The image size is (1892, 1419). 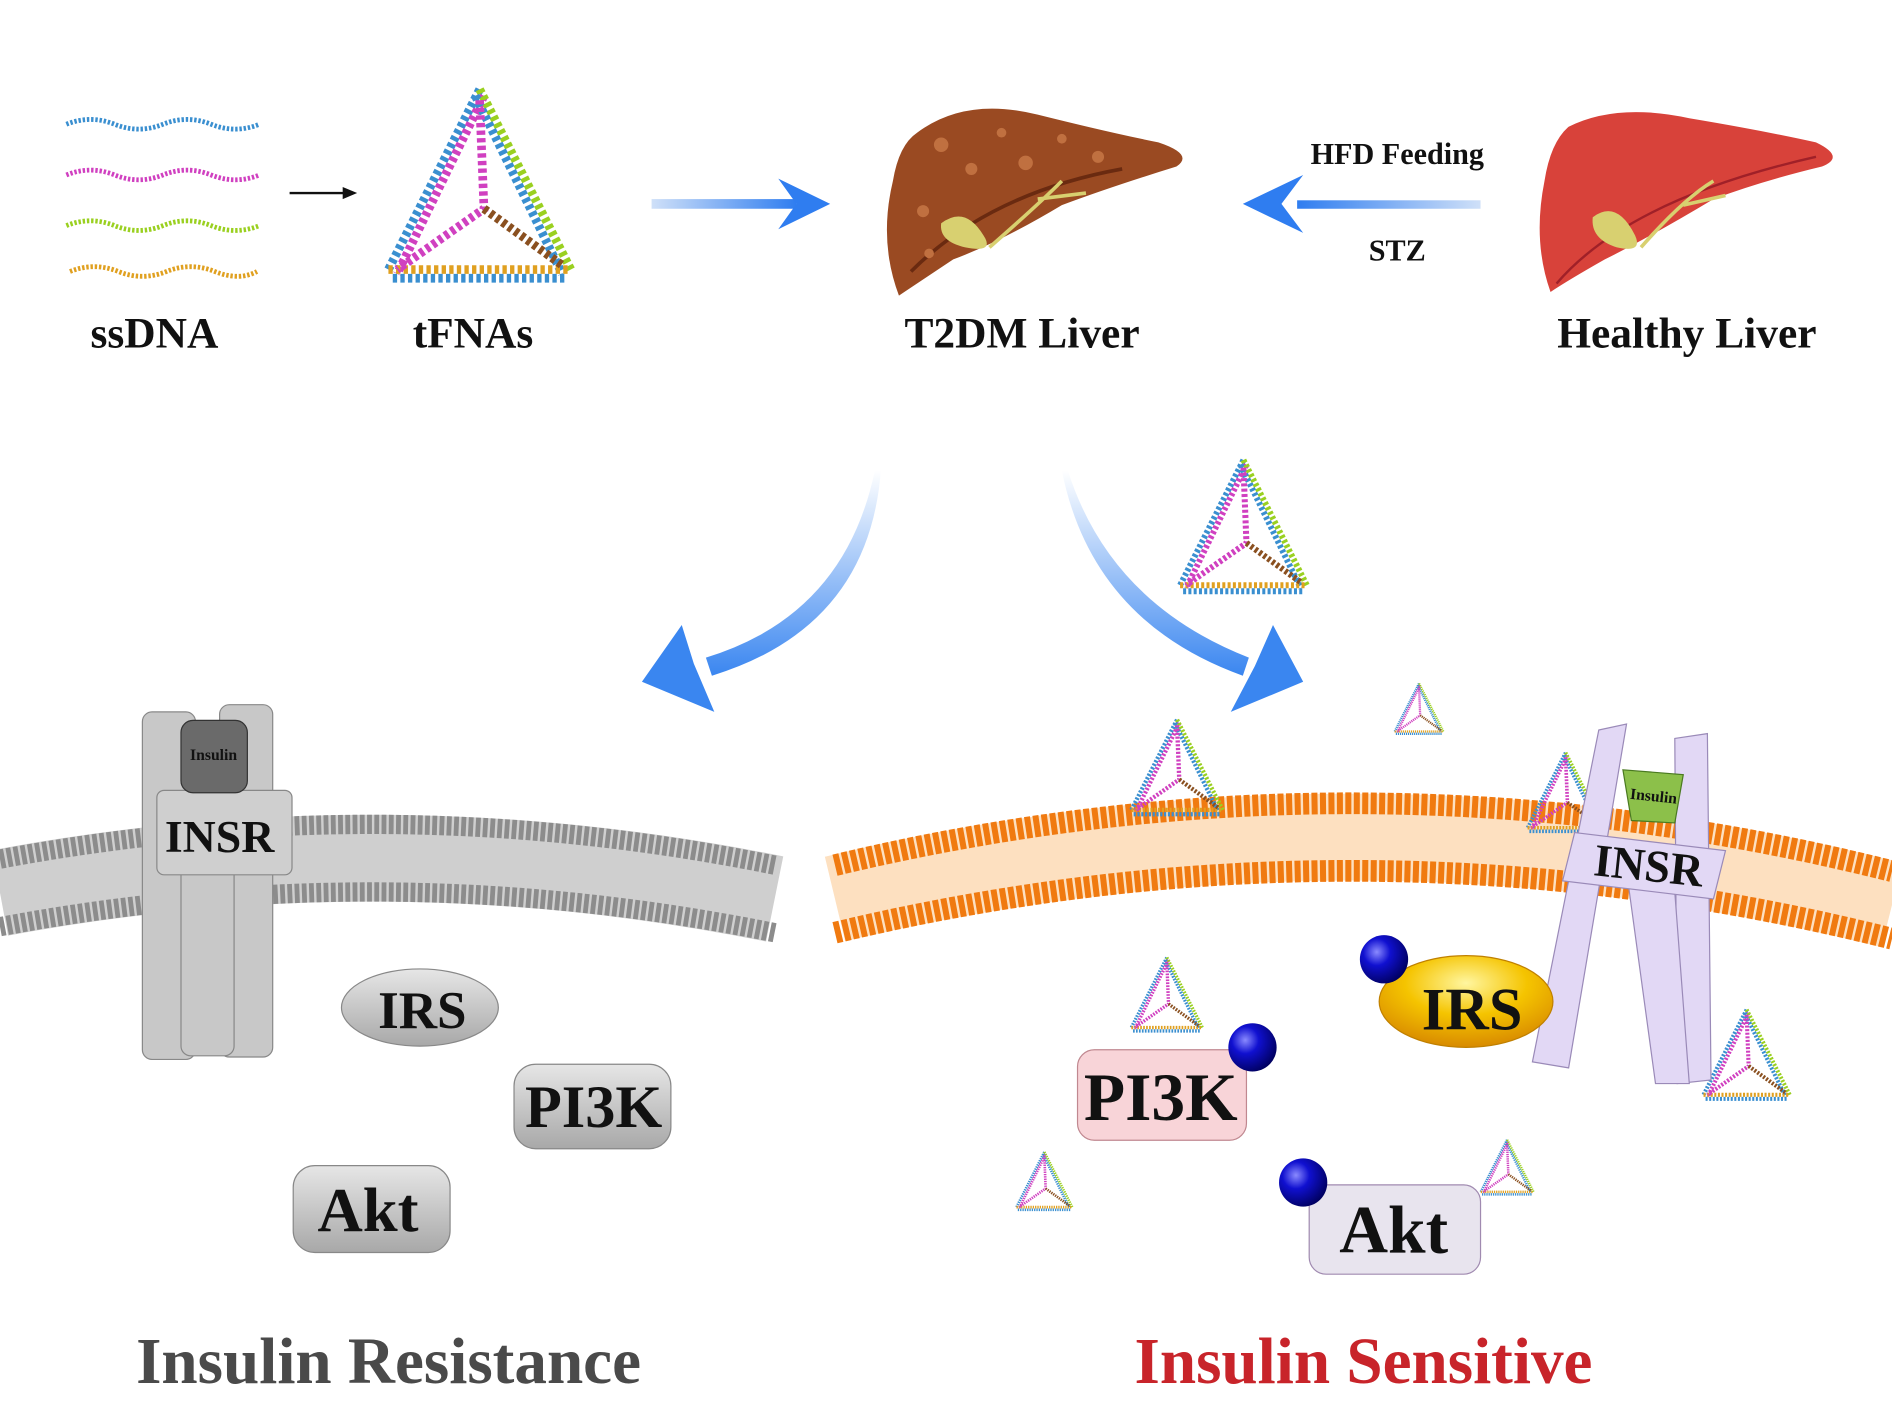 What do you see at coordinates (1161, 1097) in the screenshot?
I see `pi3k-label-right: PI3K` at bounding box center [1161, 1097].